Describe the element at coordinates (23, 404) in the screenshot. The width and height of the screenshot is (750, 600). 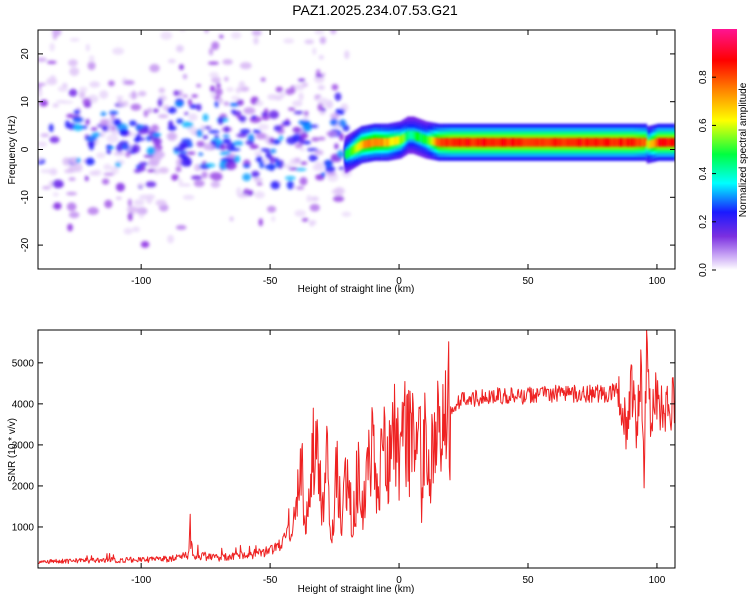
I see `y-tick-label: 4000` at that location.